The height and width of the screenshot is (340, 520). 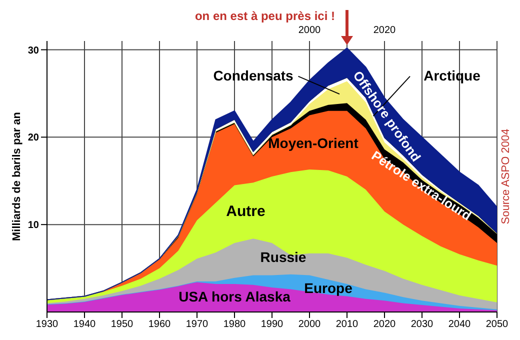 I want to click on x-tick-label: 1970, so click(x=197, y=324).